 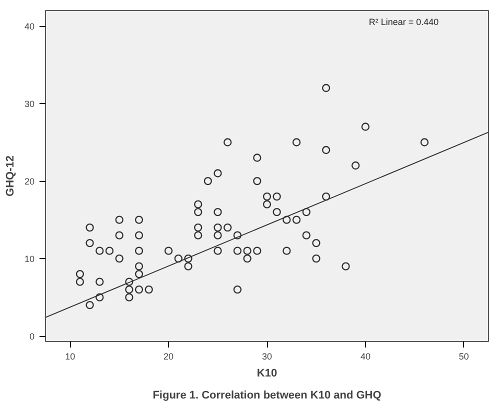 What do you see at coordinates (10, 176) in the screenshot?
I see `y-axis-title: GHQ-12` at bounding box center [10, 176].